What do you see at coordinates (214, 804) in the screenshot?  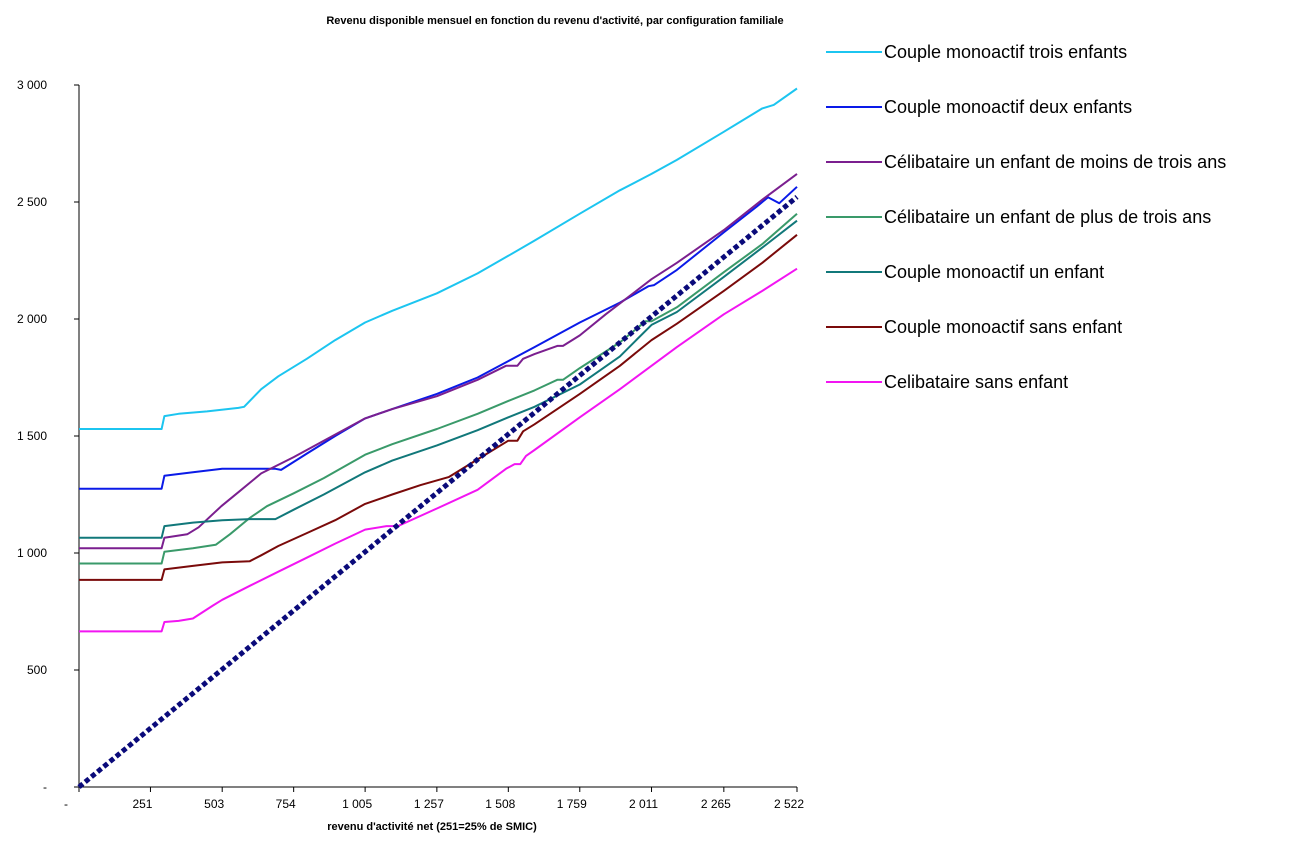 I see `x-tick-label: 503` at bounding box center [214, 804].